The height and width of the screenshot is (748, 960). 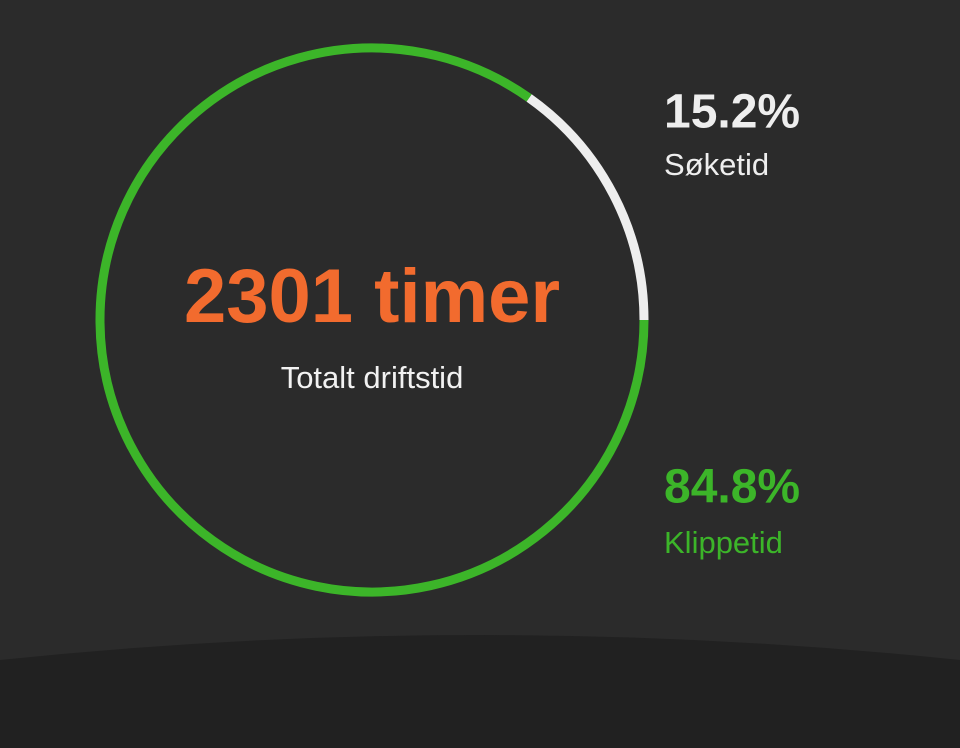 What do you see at coordinates (732, 112) in the screenshot?
I see `legend-value: 15.2%` at bounding box center [732, 112].